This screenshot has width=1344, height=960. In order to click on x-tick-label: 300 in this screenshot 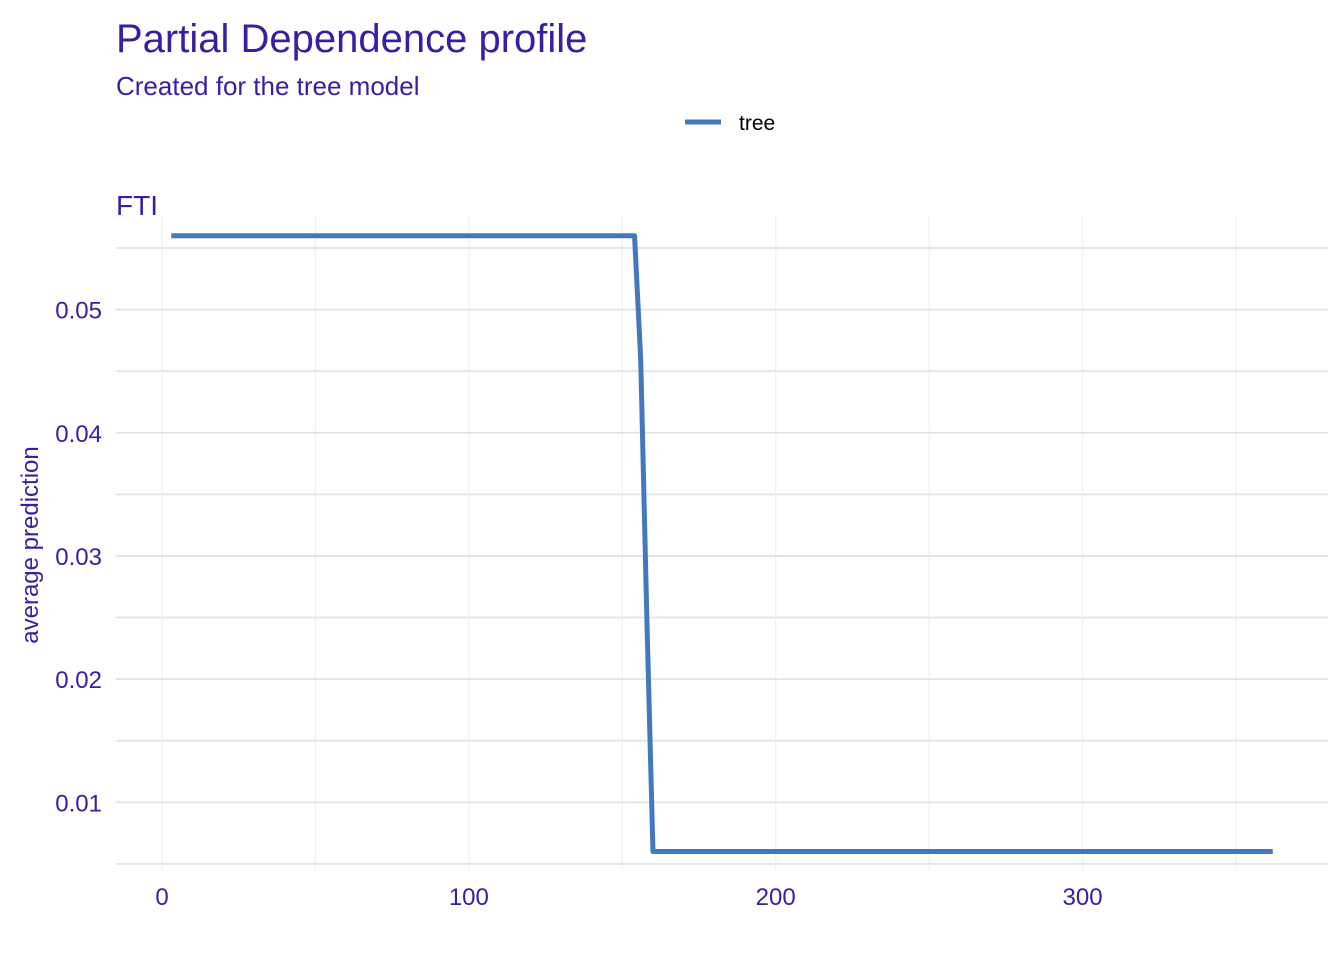, I will do `click(1083, 897)`.